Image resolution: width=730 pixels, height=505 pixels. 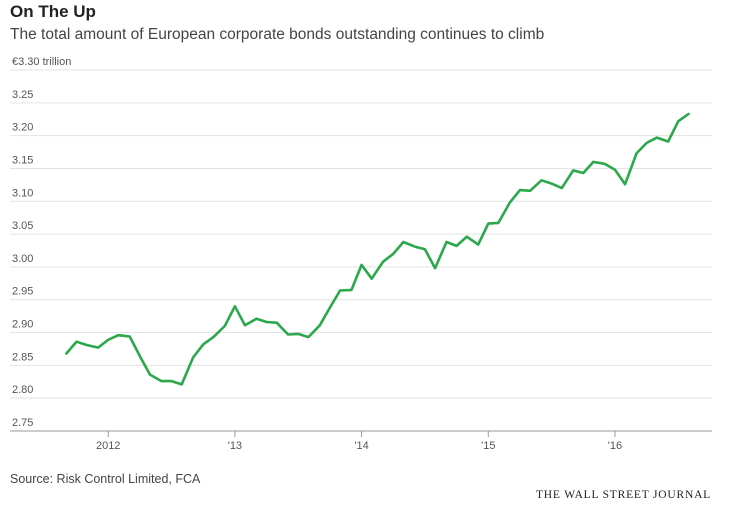 What do you see at coordinates (22, 193) in the screenshot?
I see `y-tick-label: 3.10` at bounding box center [22, 193].